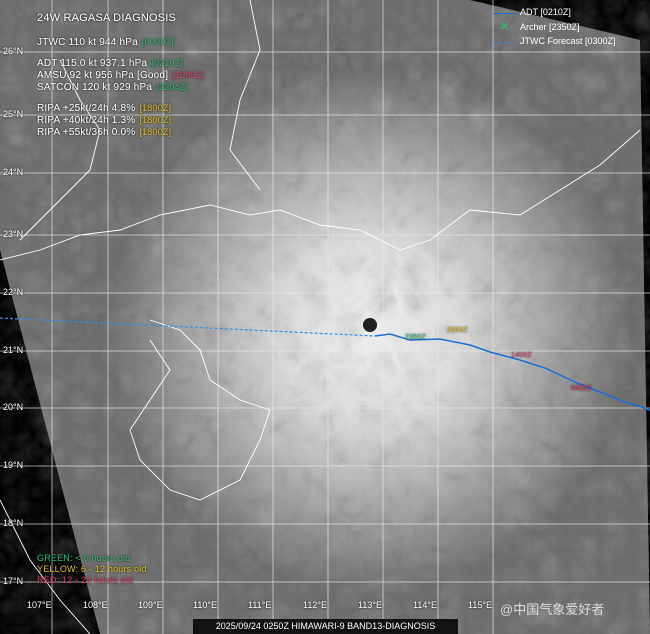 The height and width of the screenshot is (634, 650). Describe the element at coordinates (157, 42) in the screenshot. I see `jtwc-time: [0000Z]` at that location.